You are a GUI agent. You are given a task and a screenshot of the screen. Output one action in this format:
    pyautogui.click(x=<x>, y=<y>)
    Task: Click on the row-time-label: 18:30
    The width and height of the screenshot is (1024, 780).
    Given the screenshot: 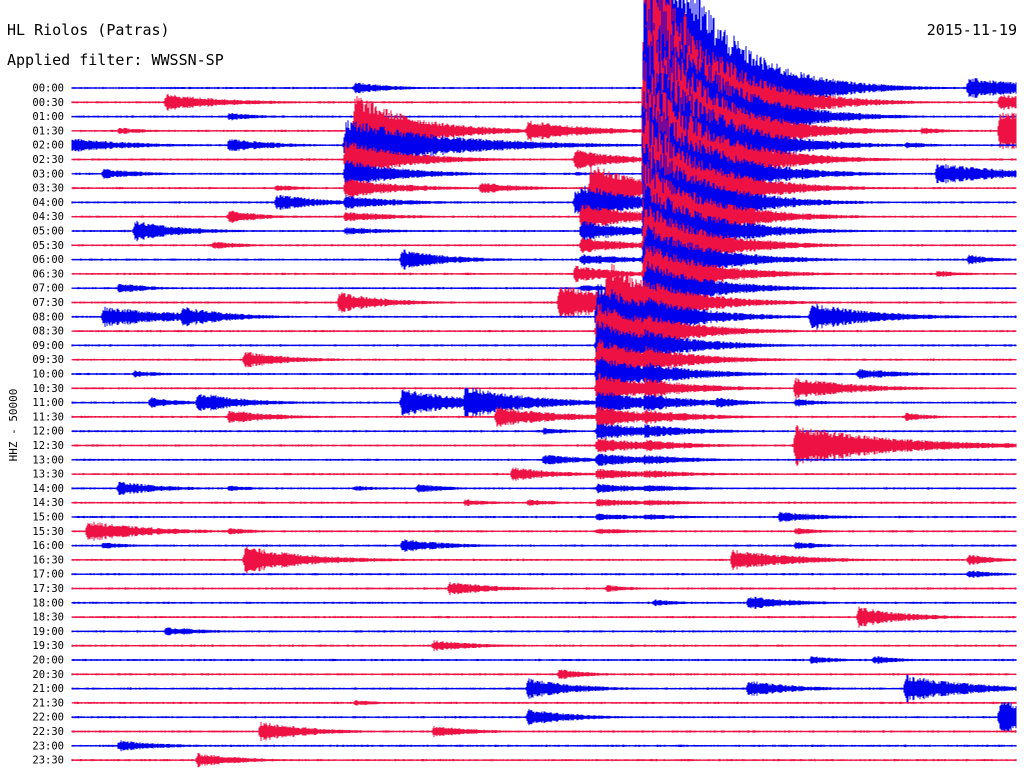 What is the action you would take?
    pyautogui.click(x=48, y=618)
    